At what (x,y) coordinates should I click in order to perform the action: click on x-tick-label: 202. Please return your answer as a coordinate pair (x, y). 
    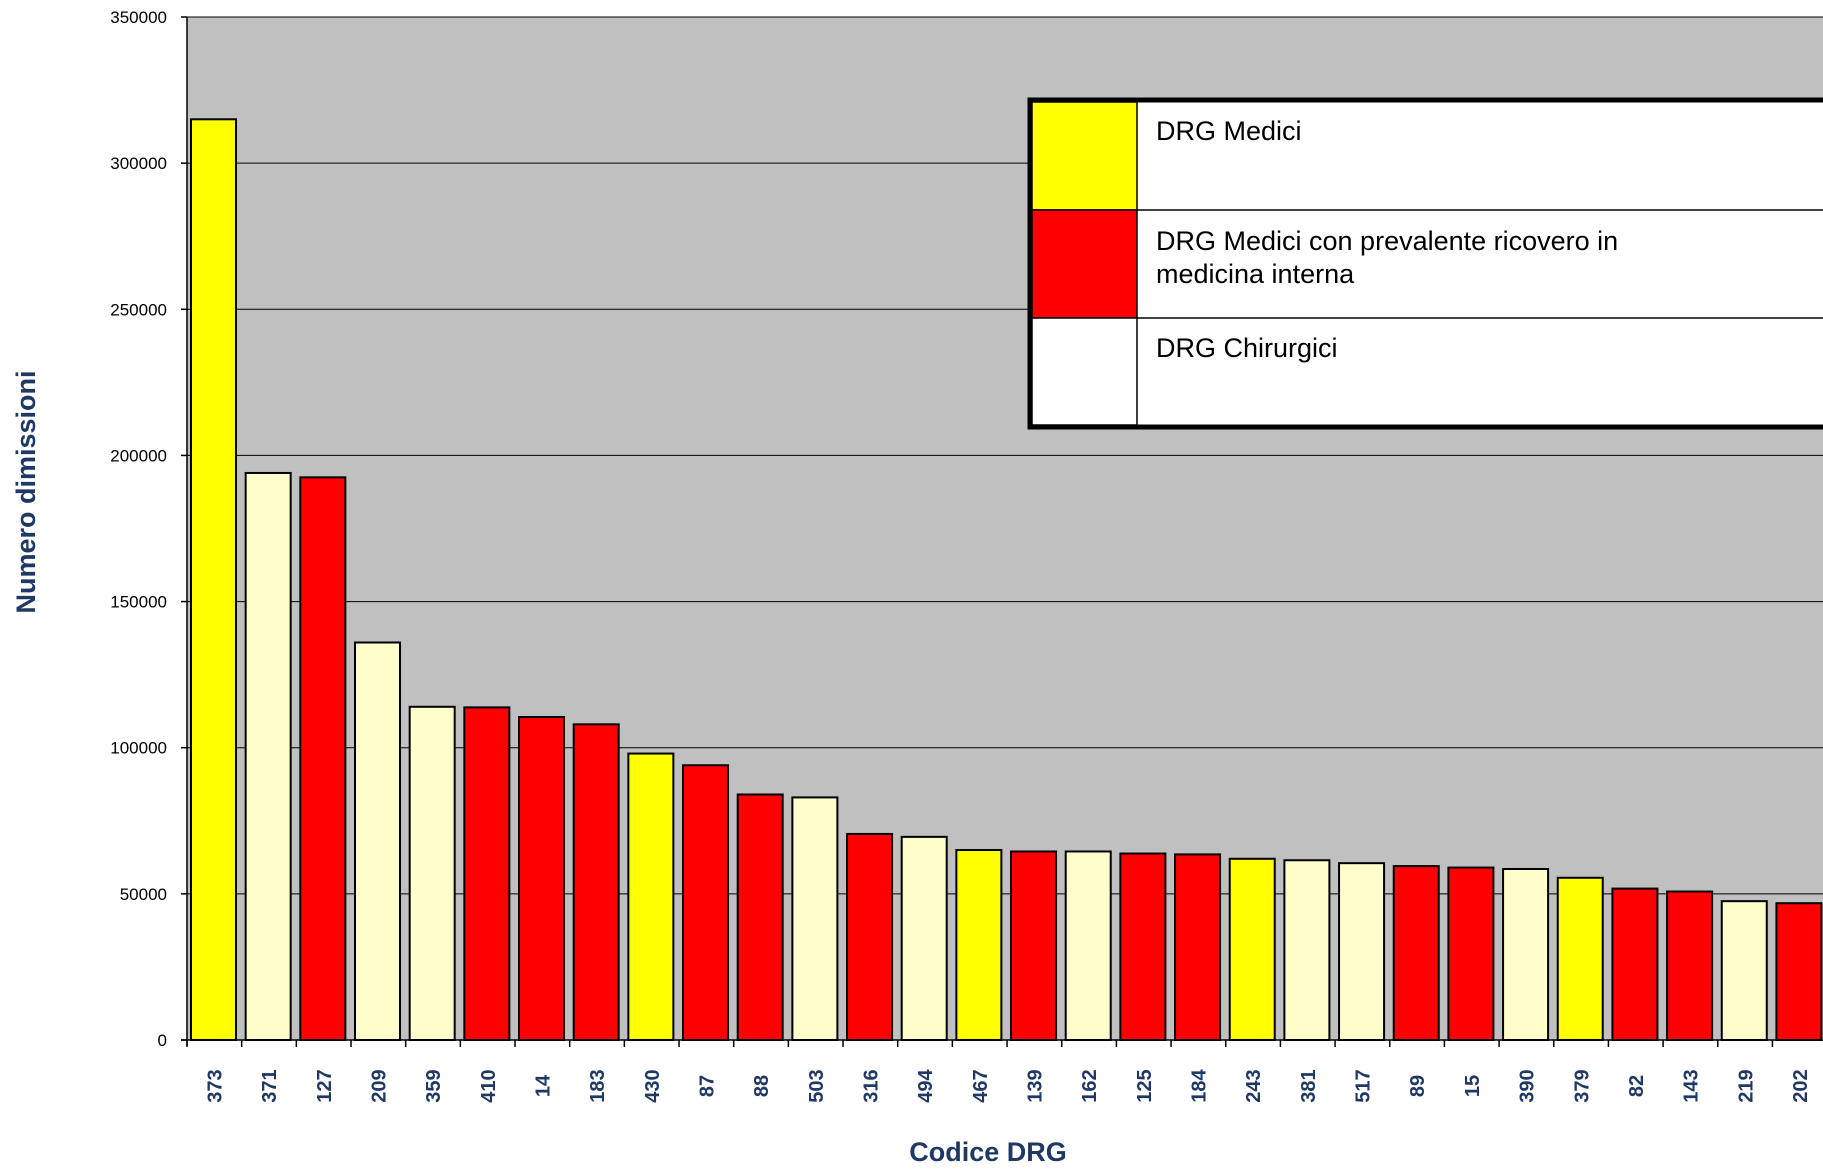
    Looking at the image, I should click on (1801, 1085).